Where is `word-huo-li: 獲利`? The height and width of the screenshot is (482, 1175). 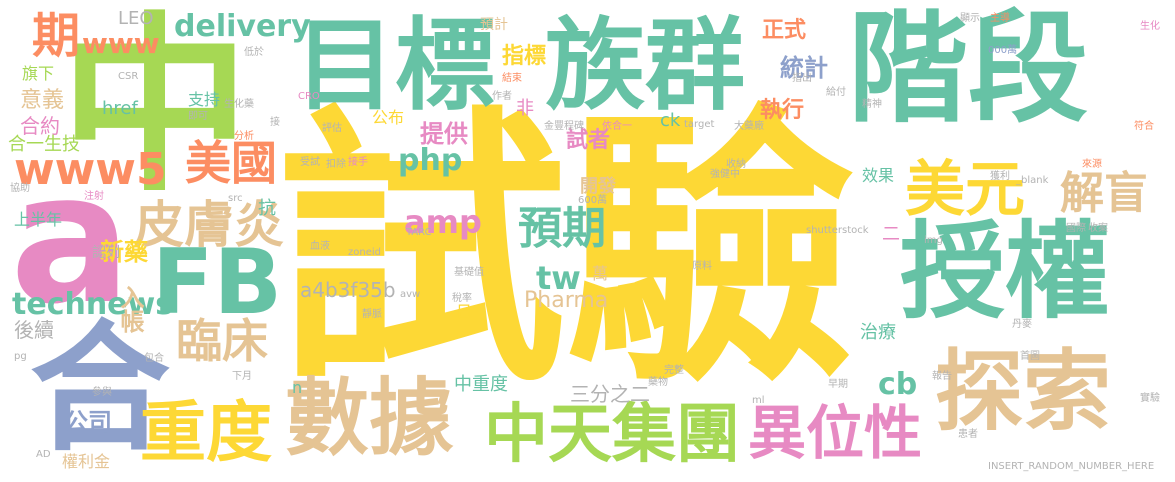 word-huo-li: 獲利 is located at coordinates (1000, 176).